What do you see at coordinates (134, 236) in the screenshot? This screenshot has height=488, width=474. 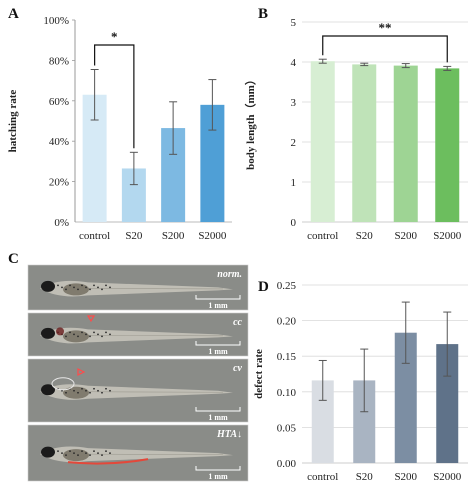 I see `x-tick-label: S20` at bounding box center [134, 236].